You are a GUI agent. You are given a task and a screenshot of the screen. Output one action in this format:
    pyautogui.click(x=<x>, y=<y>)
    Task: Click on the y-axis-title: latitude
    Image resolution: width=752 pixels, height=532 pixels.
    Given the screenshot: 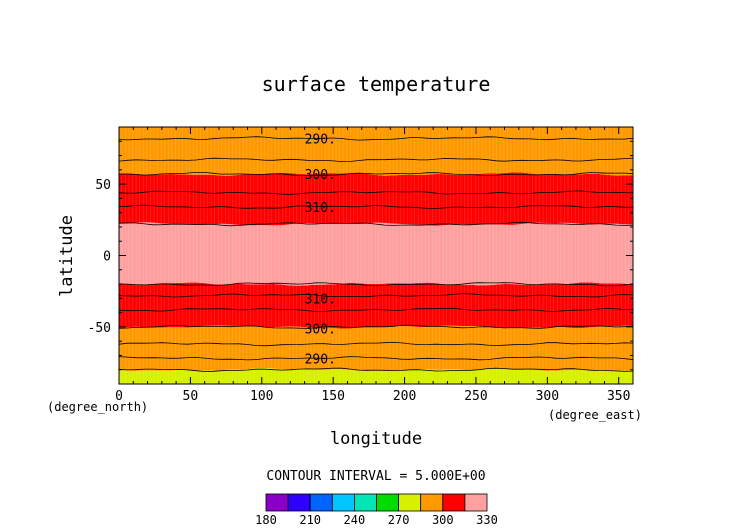 What is the action you would take?
    pyautogui.click(x=67, y=256)
    